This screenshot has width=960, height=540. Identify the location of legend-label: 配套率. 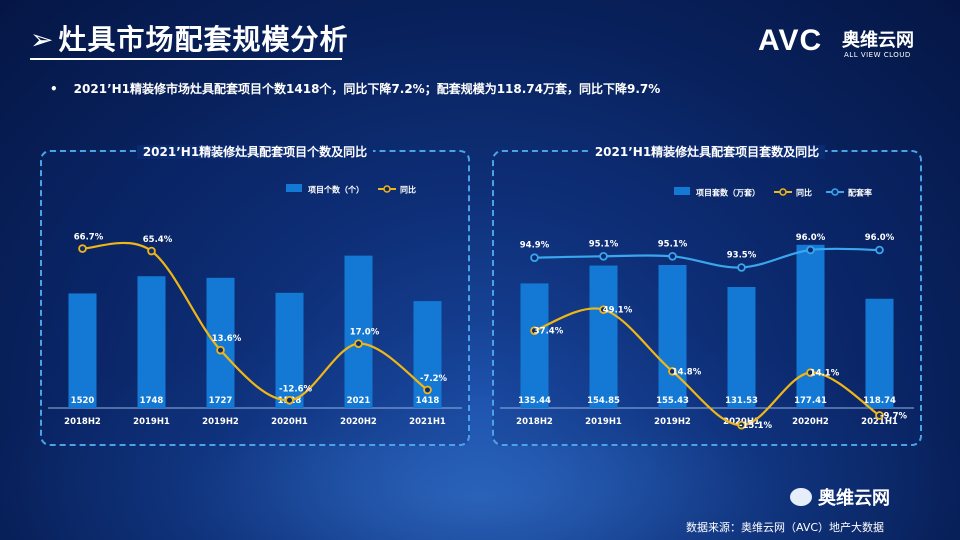
(860, 193).